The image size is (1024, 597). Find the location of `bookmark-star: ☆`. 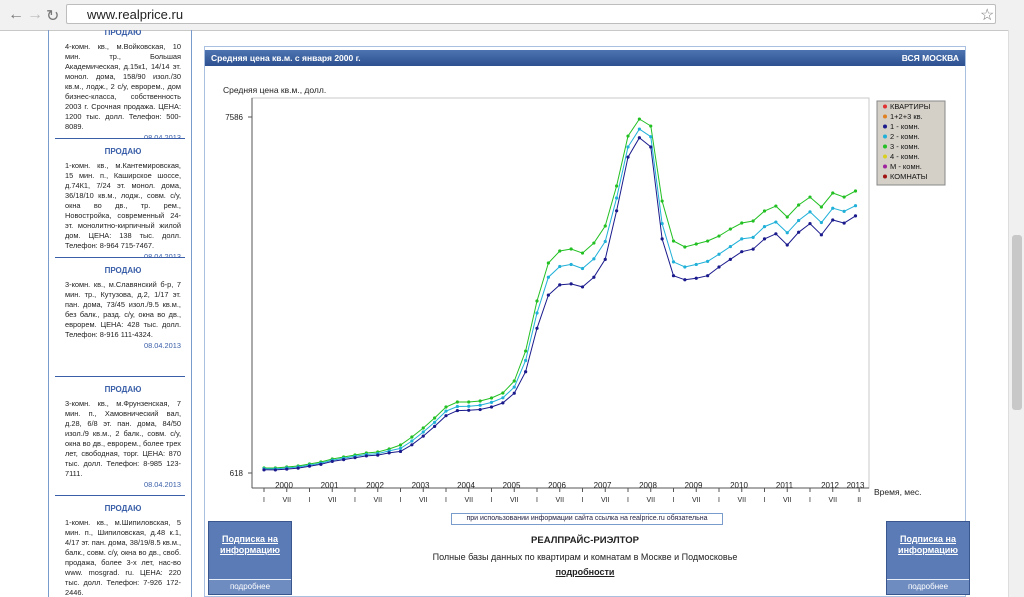

bookmark-star: ☆ is located at coordinates (987, 15).